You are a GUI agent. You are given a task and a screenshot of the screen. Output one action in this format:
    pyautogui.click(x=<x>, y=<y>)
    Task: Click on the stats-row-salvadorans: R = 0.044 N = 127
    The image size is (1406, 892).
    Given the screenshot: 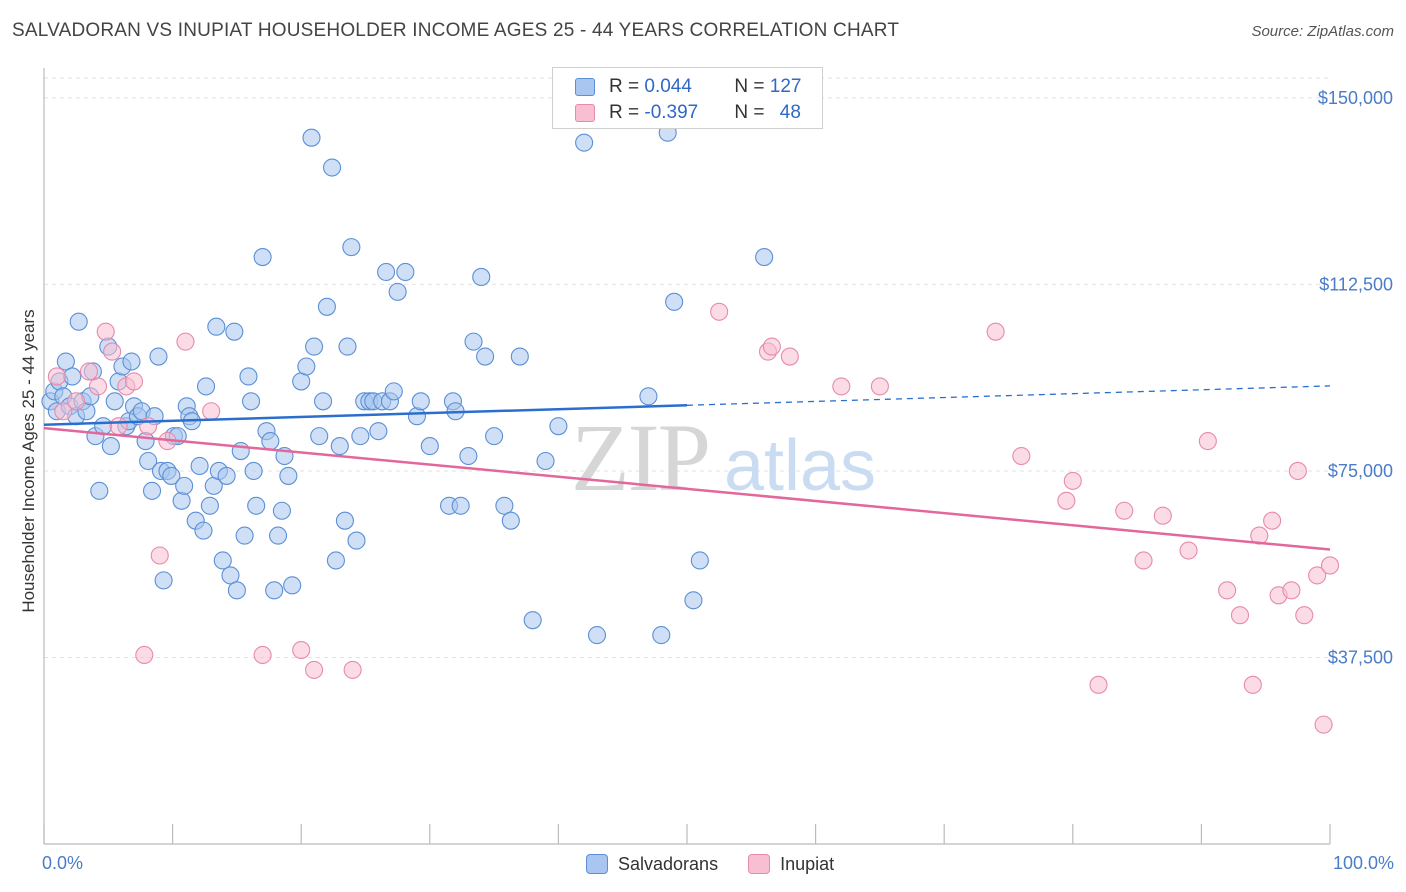 What is the action you would take?
    pyautogui.click(x=688, y=87)
    